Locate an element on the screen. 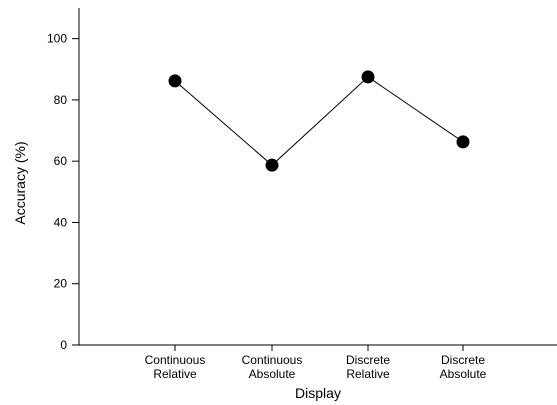 The height and width of the screenshot is (405, 557). y-tick-label: 20 is located at coordinates (61, 284).